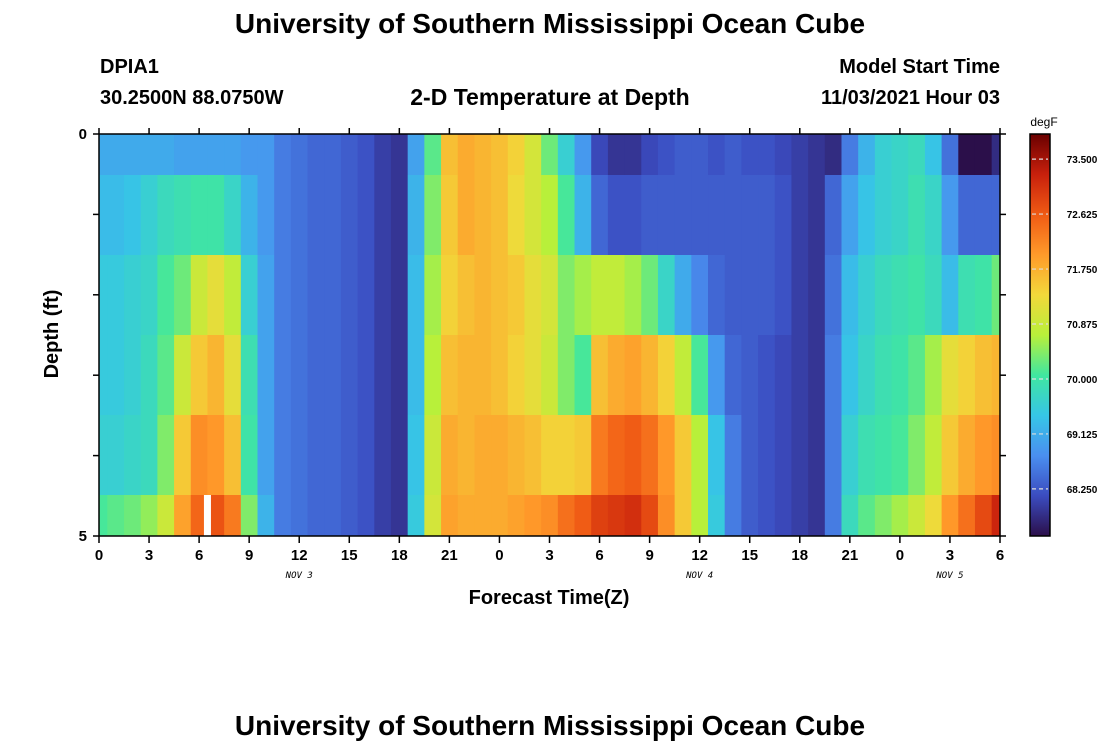 The height and width of the screenshot is (750, 1100). Describe the element at coordinates (299, 555) in the screenshot. I see `x-tick-label: 12` at that location.